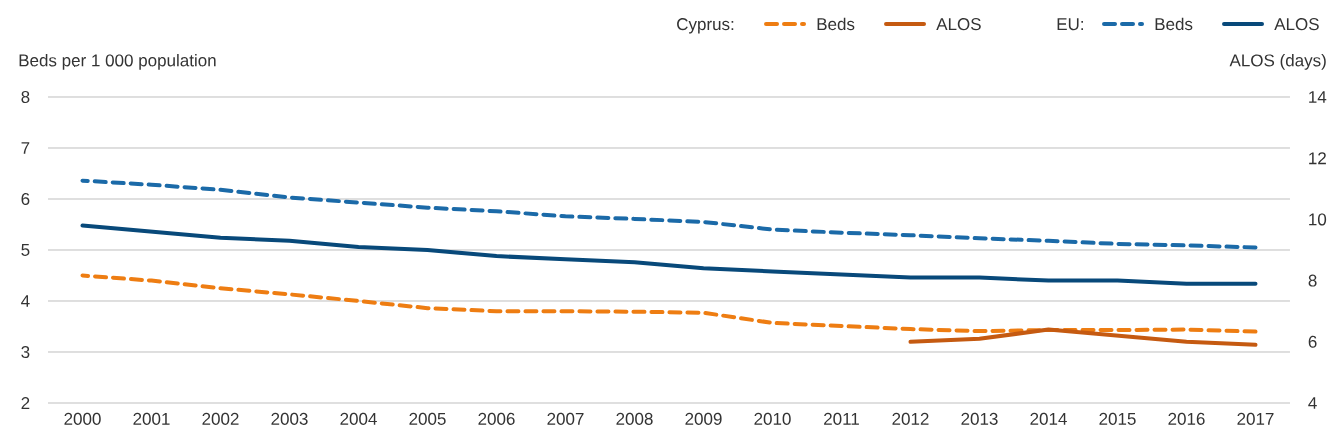 The width and height of the screenshot is (1340, 442). What do you see at coordinates (1318, 219) in the screenshot?
I see `y2-tick-label: 10` at bounding box center [1318, 219].